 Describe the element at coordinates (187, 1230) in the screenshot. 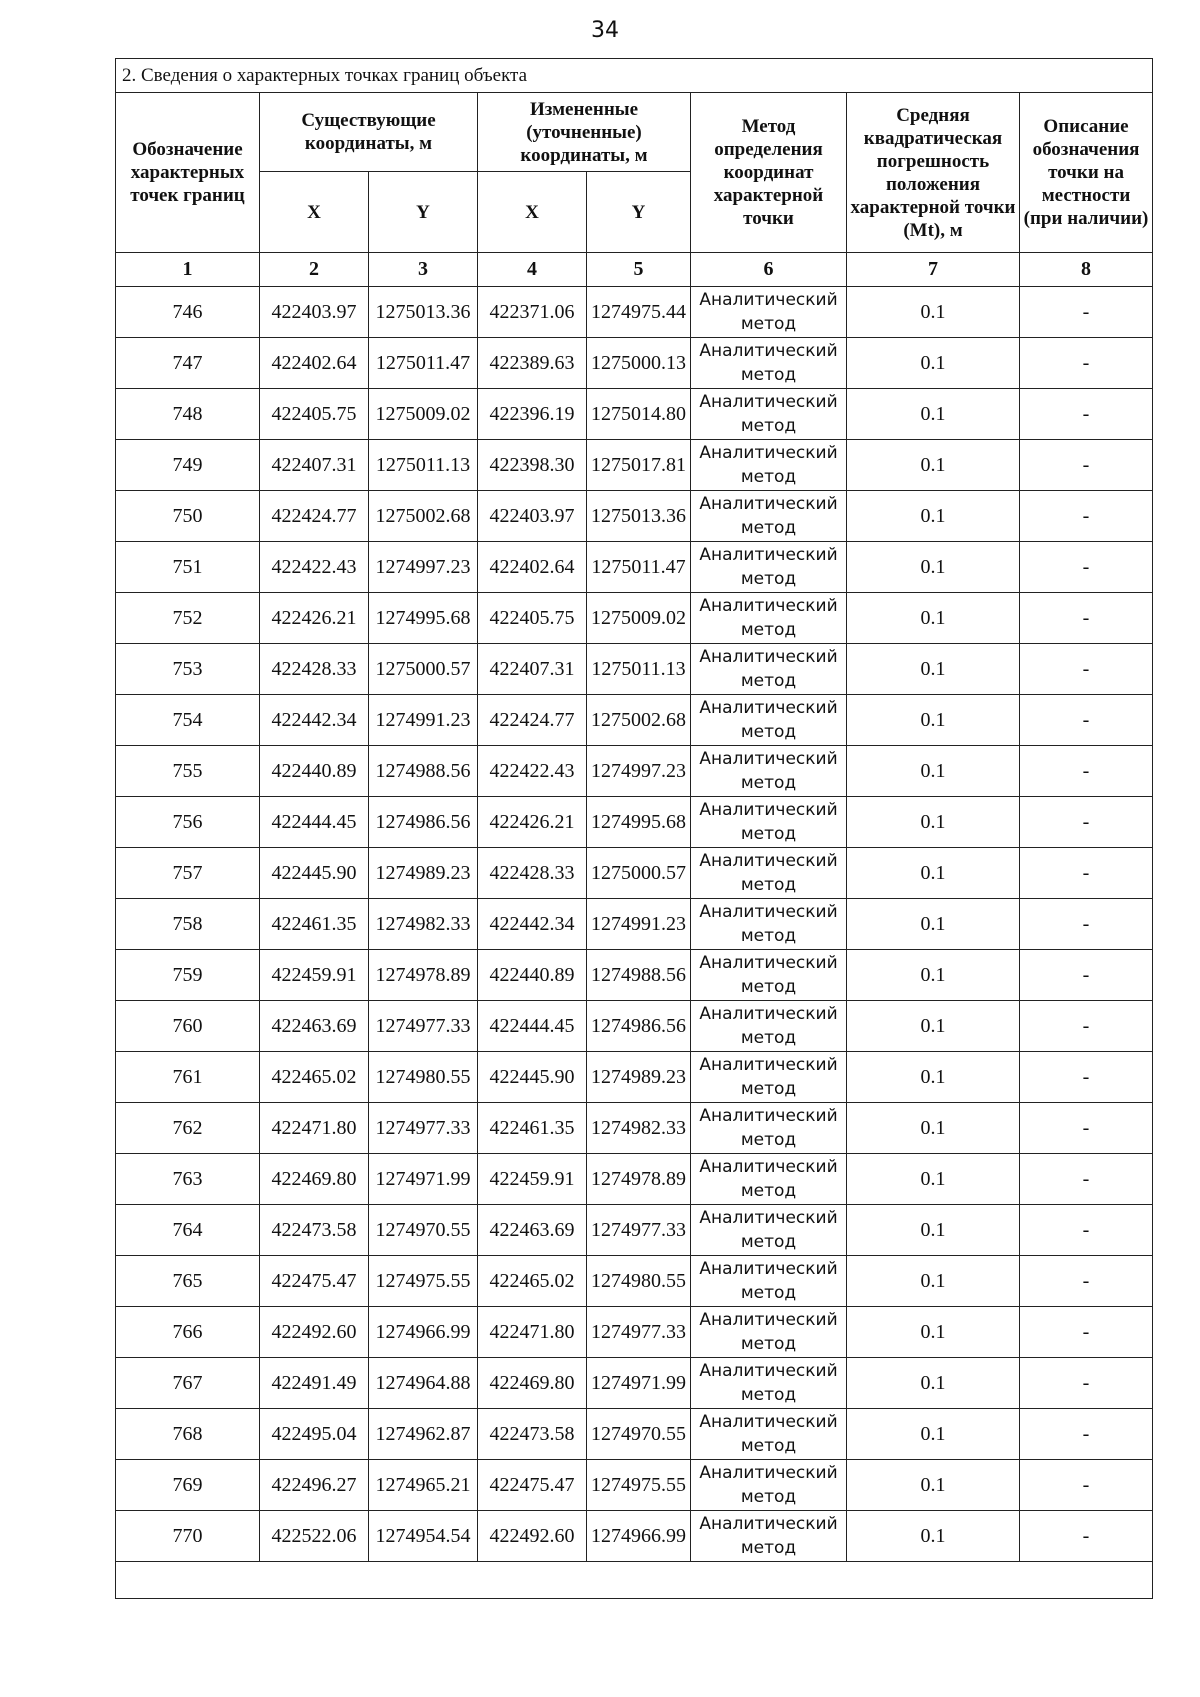

I see `cell-point-id: 764` at that location.